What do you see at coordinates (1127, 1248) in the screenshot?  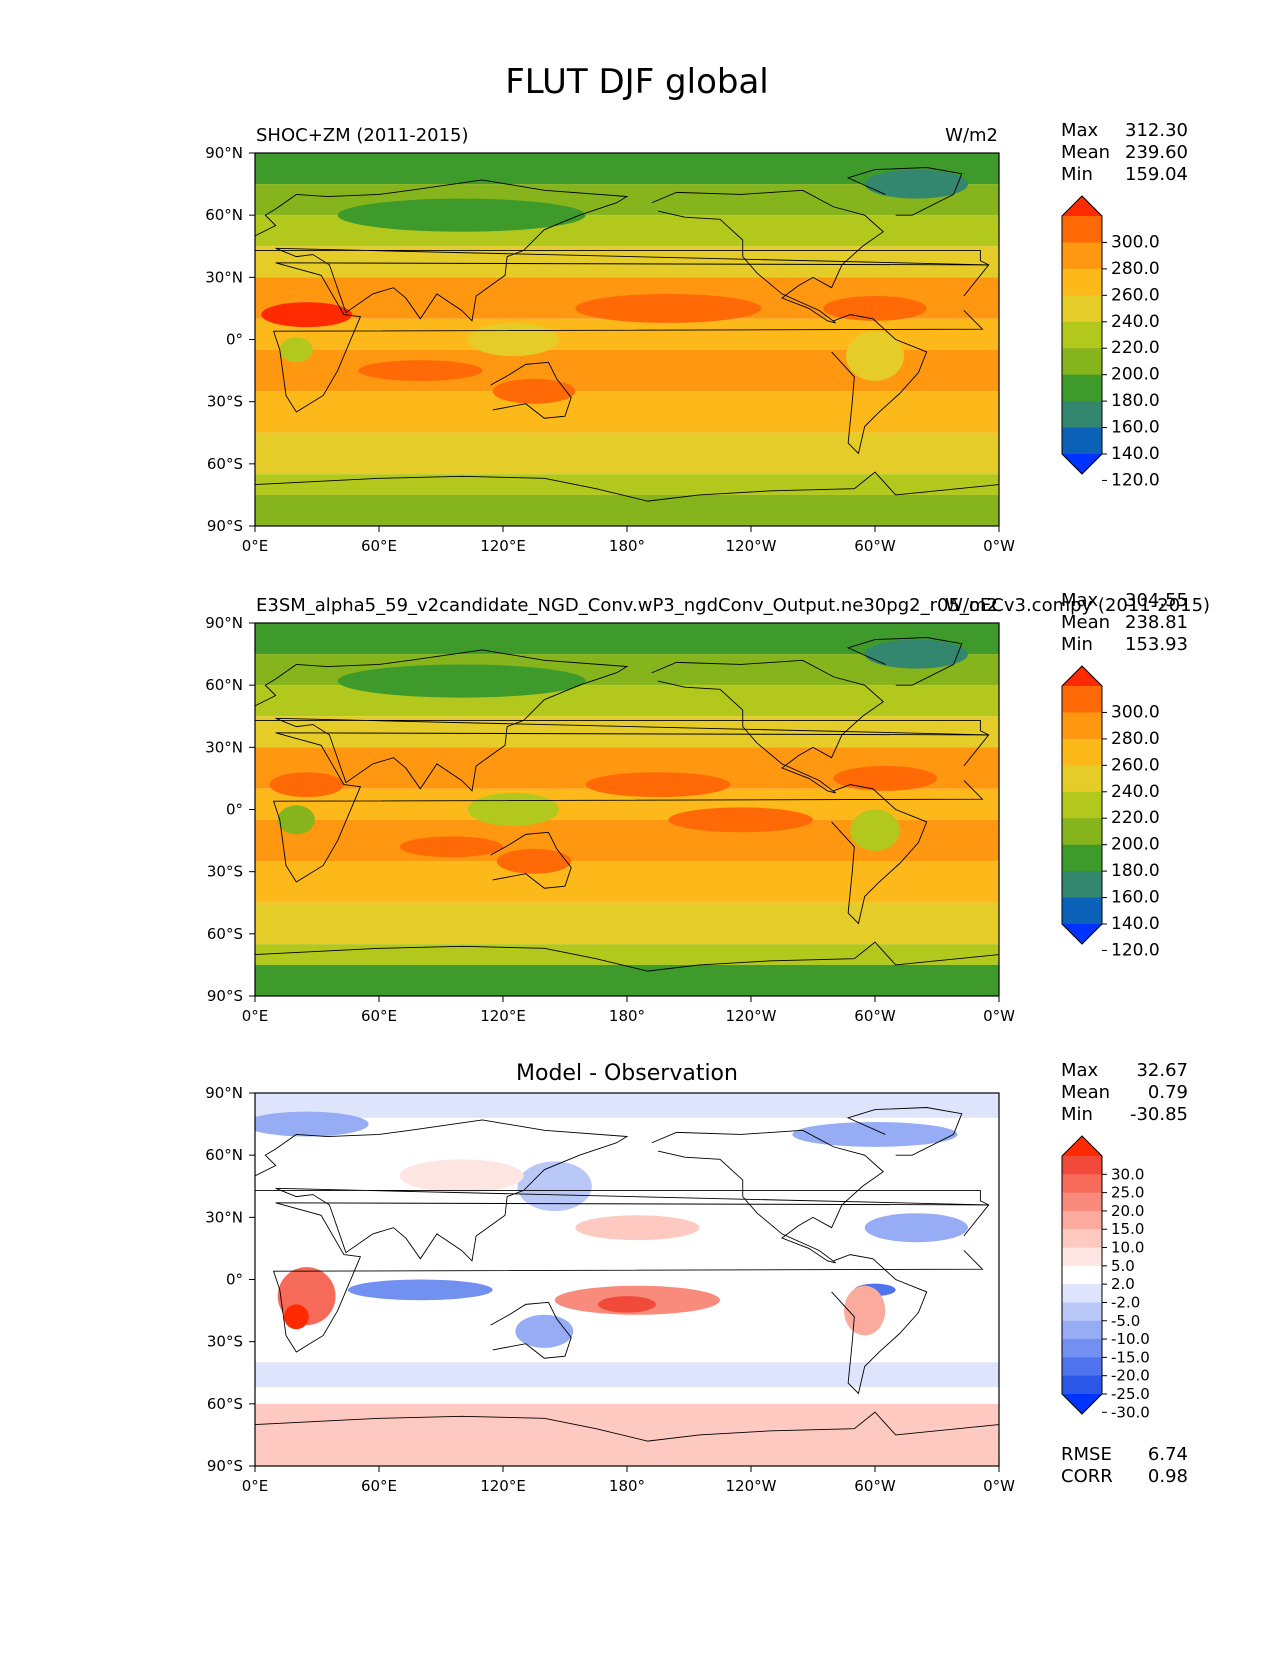 I see `colorbar-tick-label: 10.0` at bounding box center [1127, 1248].